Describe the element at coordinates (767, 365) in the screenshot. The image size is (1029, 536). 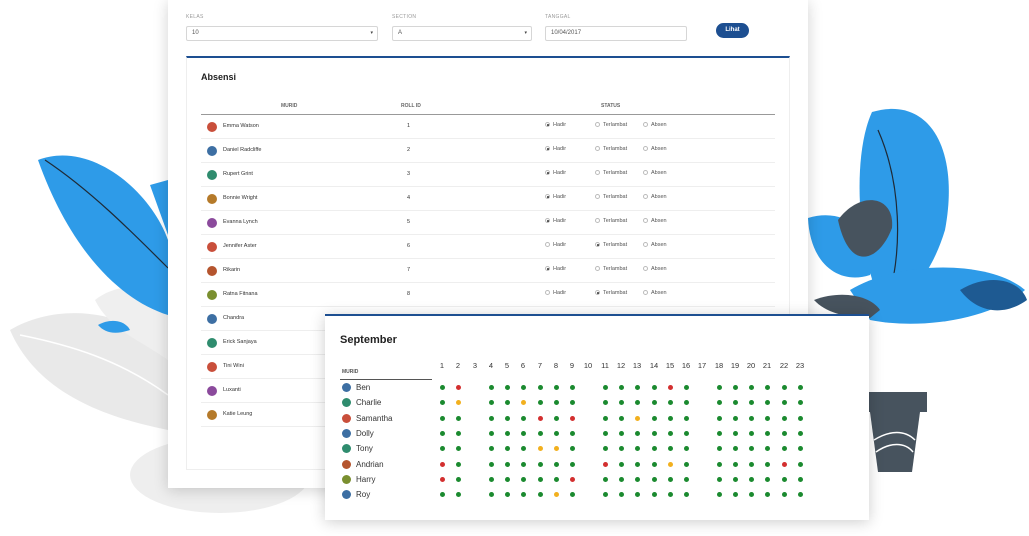
I see `day-header: 21` at that location.